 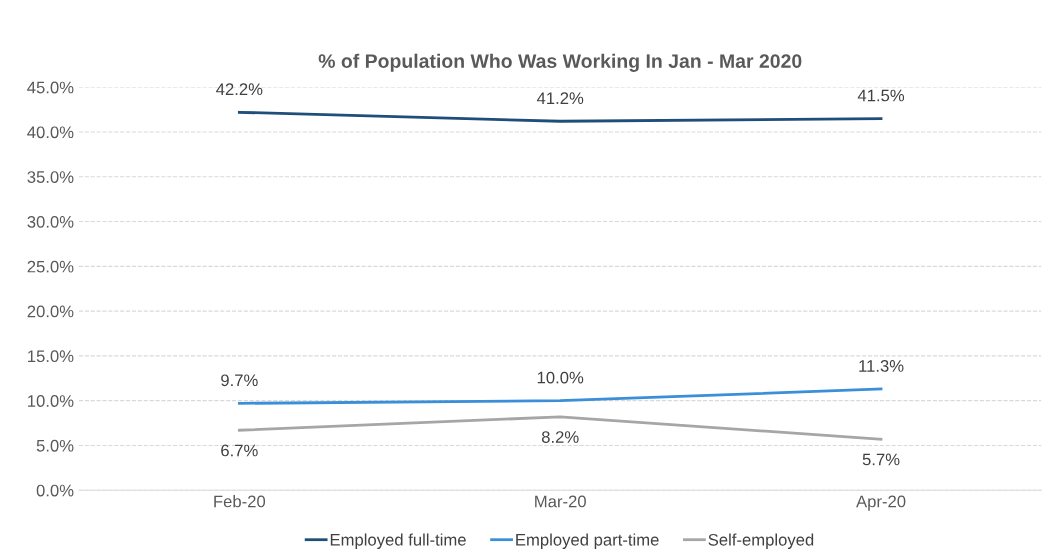 What do you see at coordinates (560, 377) in the screenshot?
I see `data-label: 10.0%` at bounding box center [560, 377].